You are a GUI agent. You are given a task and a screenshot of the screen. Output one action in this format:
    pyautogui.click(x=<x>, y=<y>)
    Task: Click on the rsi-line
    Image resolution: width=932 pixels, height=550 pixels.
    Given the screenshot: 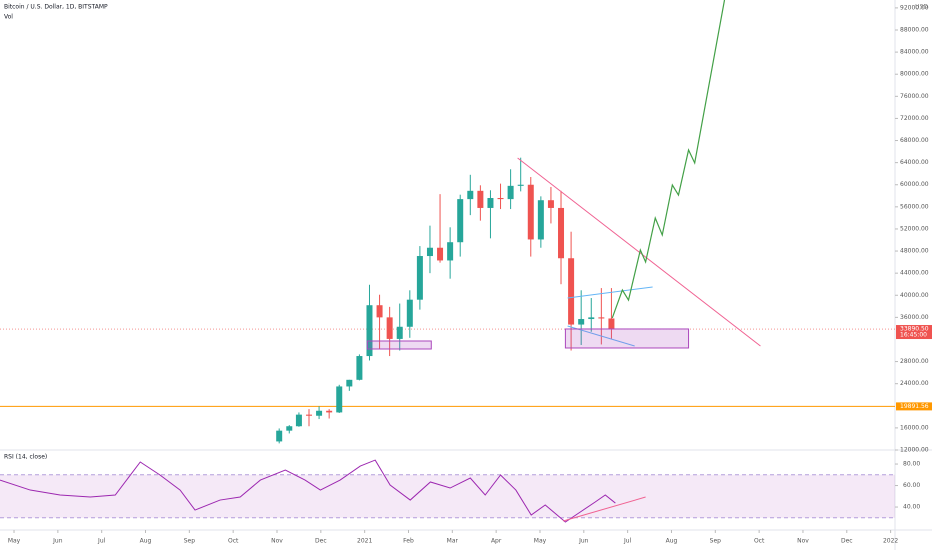 What is the action you would take?
    pyautogui.click(x=308, y=491)
    